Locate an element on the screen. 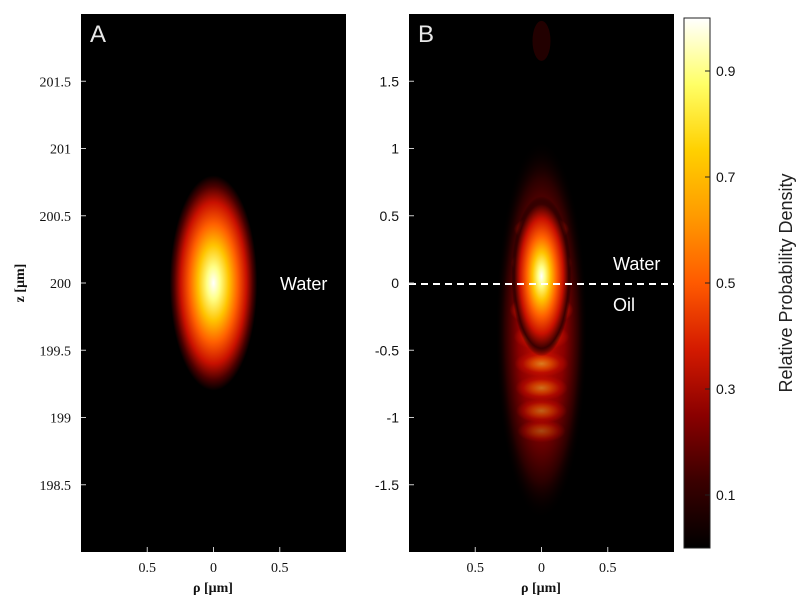  colorbar-ticks: 0.9 0.7 0.5 0.3 0.1 is located at coordinates (720, 283).